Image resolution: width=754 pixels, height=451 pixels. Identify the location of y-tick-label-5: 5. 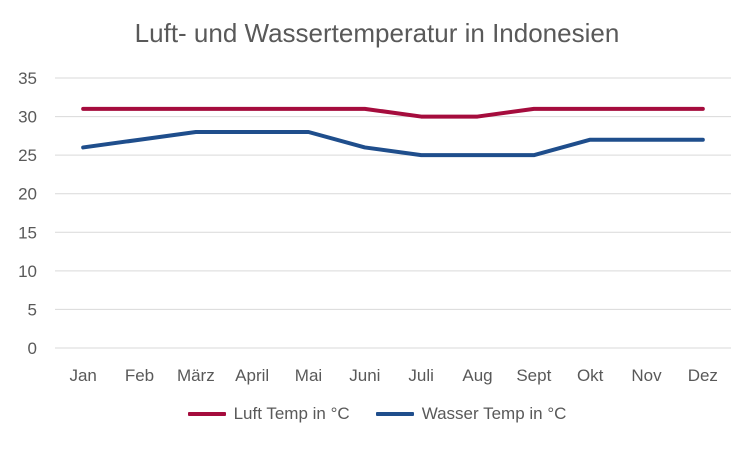
(32, 309).